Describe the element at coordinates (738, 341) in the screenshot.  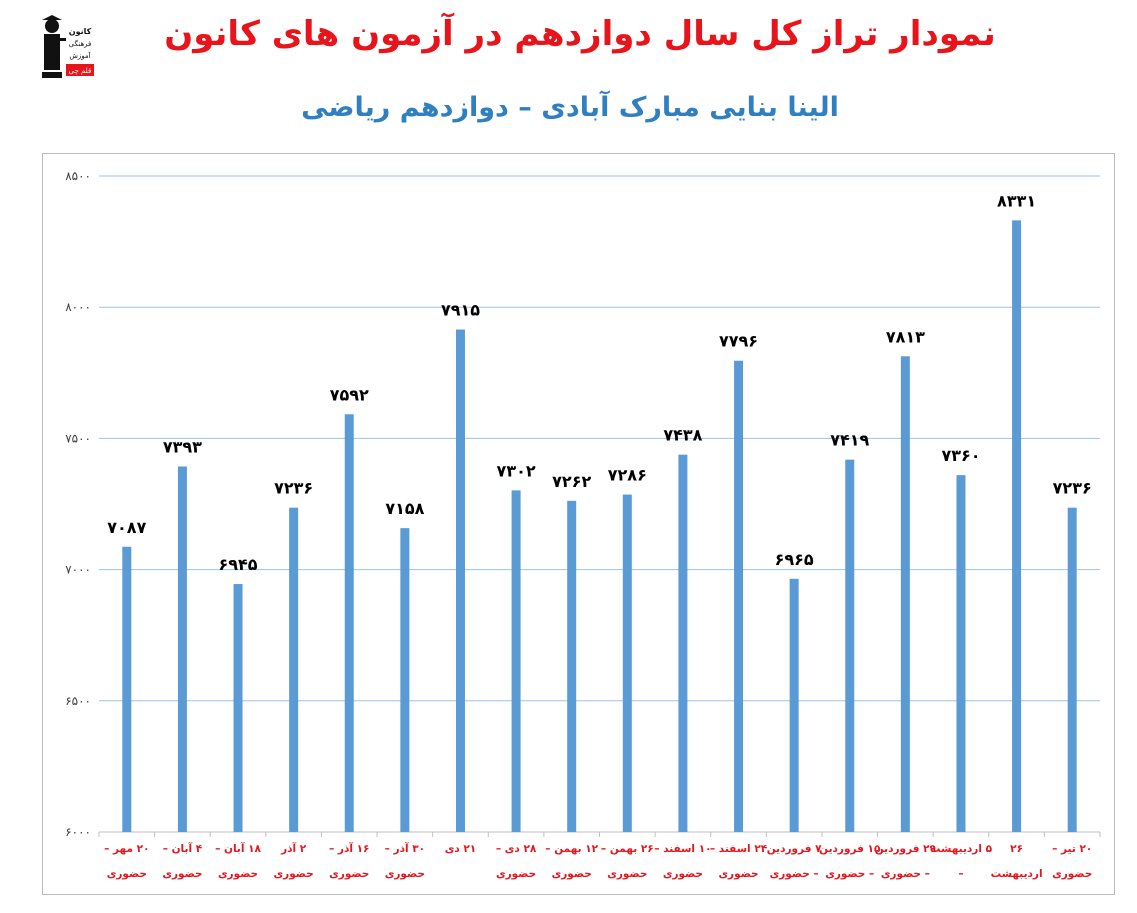
I see `data-label: ۷۷۹۶` at that location.